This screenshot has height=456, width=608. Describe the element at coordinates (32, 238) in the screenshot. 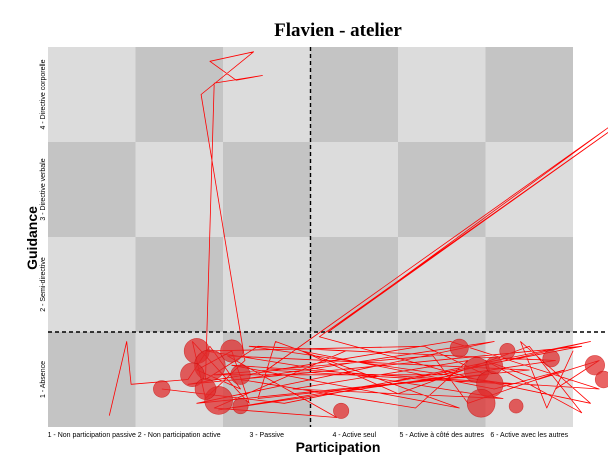

I see `y-axis-title: Guidance` at that location.